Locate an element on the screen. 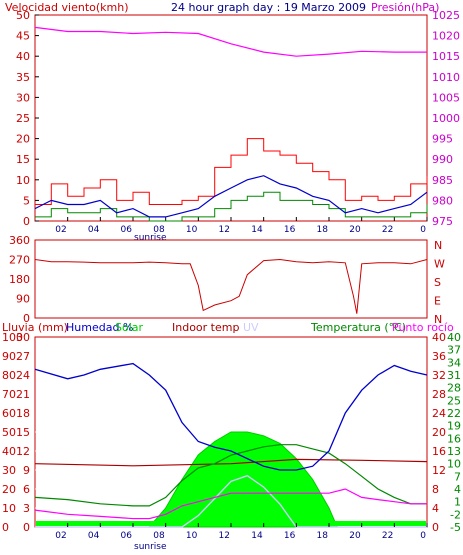  temperature-line is located at coordinates (230, 475).